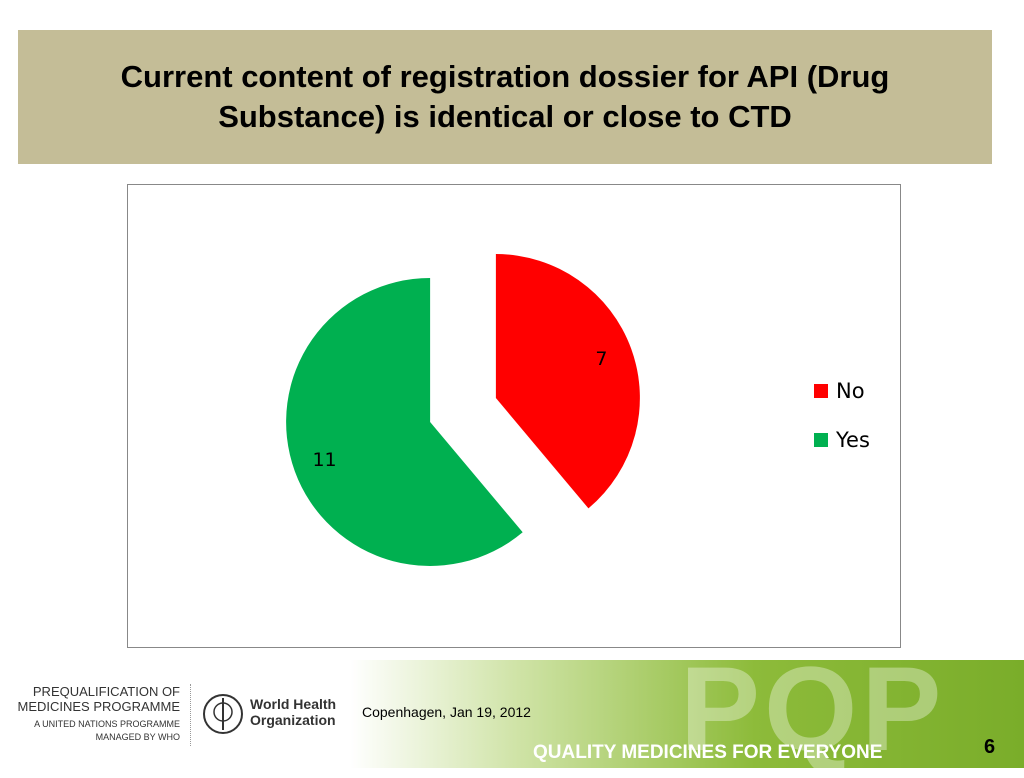  I want to click on programme-name: PREQUALIFICATION OF MEDICINES PROGRAMME, so click(98, 699).